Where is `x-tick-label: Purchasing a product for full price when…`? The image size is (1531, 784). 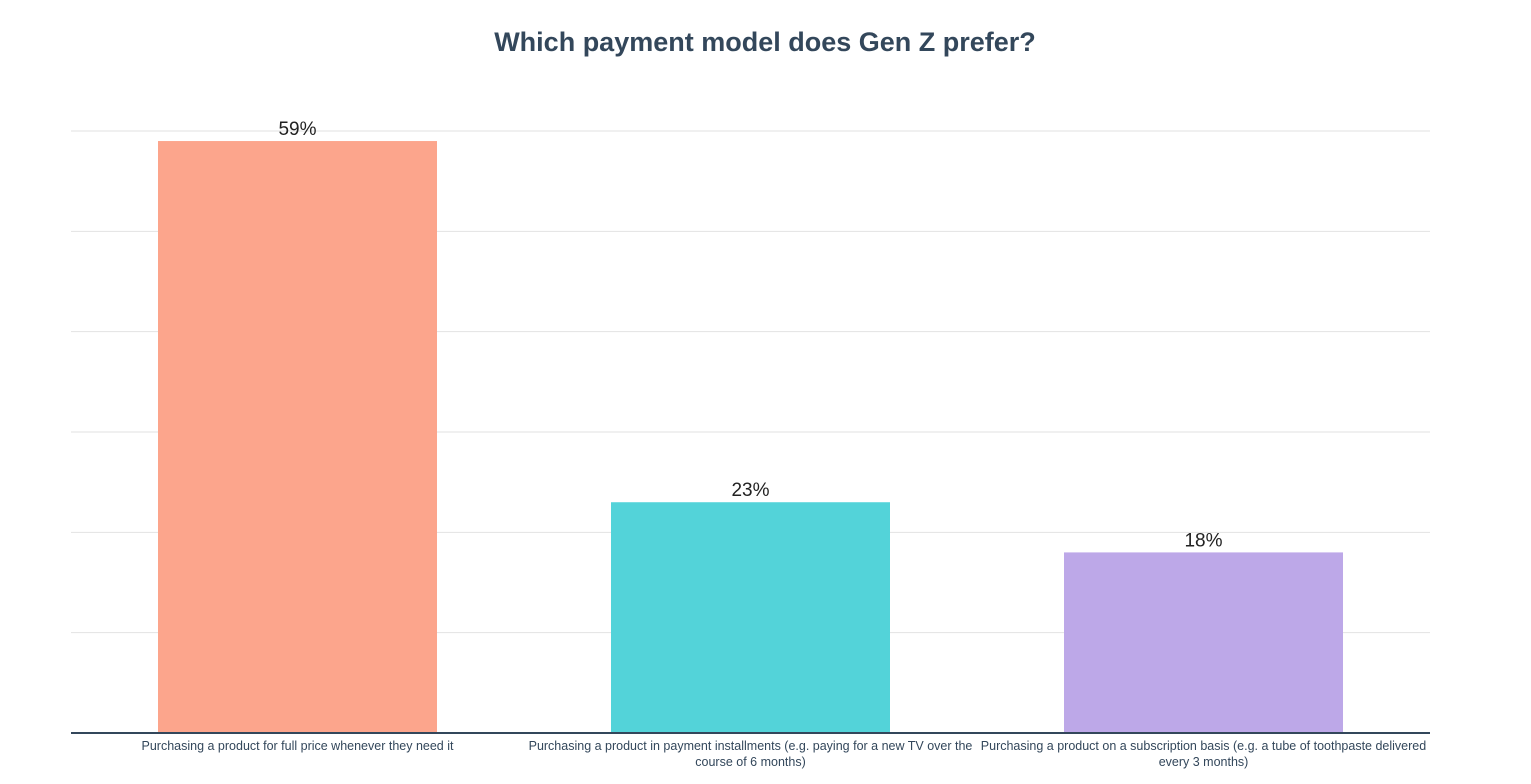
x-tick-label: Purchasing a product for full price when… is located at coordinates (297, 746).